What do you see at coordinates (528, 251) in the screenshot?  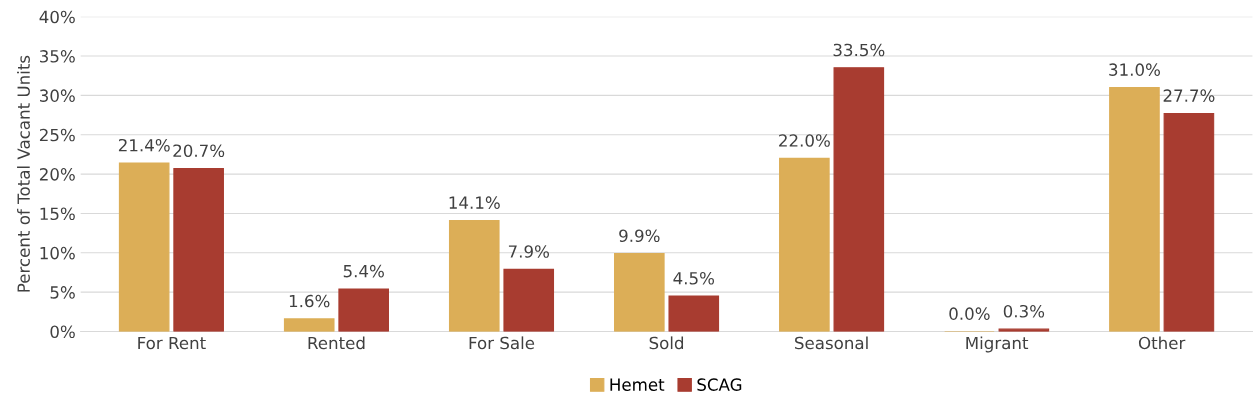 I see `data-label: 7.9%` at bounding box center [528, 251].